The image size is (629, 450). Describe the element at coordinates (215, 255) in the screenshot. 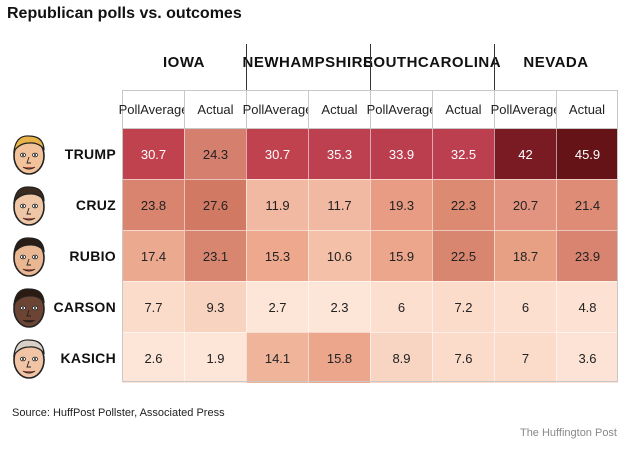

I see `table-cell: 23.1` at that location.